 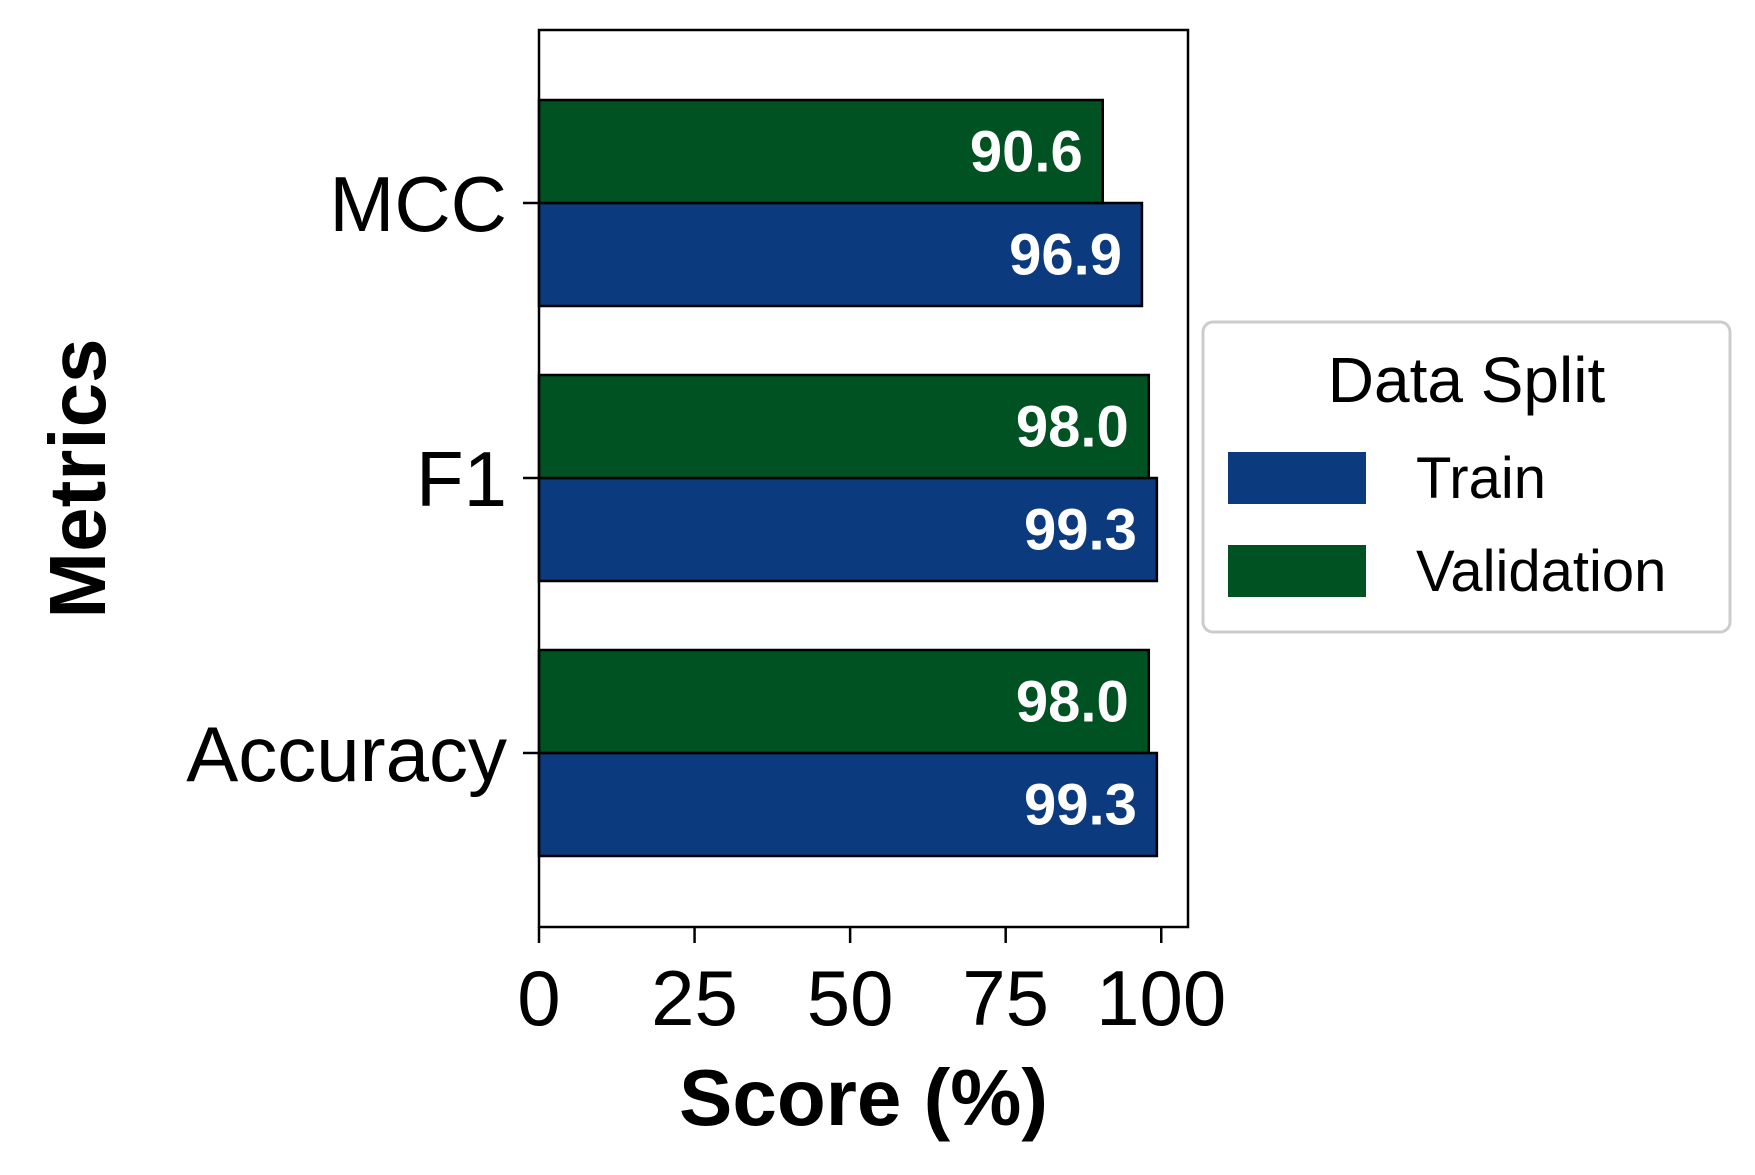 What do you see at coordinates (1481, 478) in the screenshot?
I see `legend-label-train: Train` at bounding box center [1481, 478].